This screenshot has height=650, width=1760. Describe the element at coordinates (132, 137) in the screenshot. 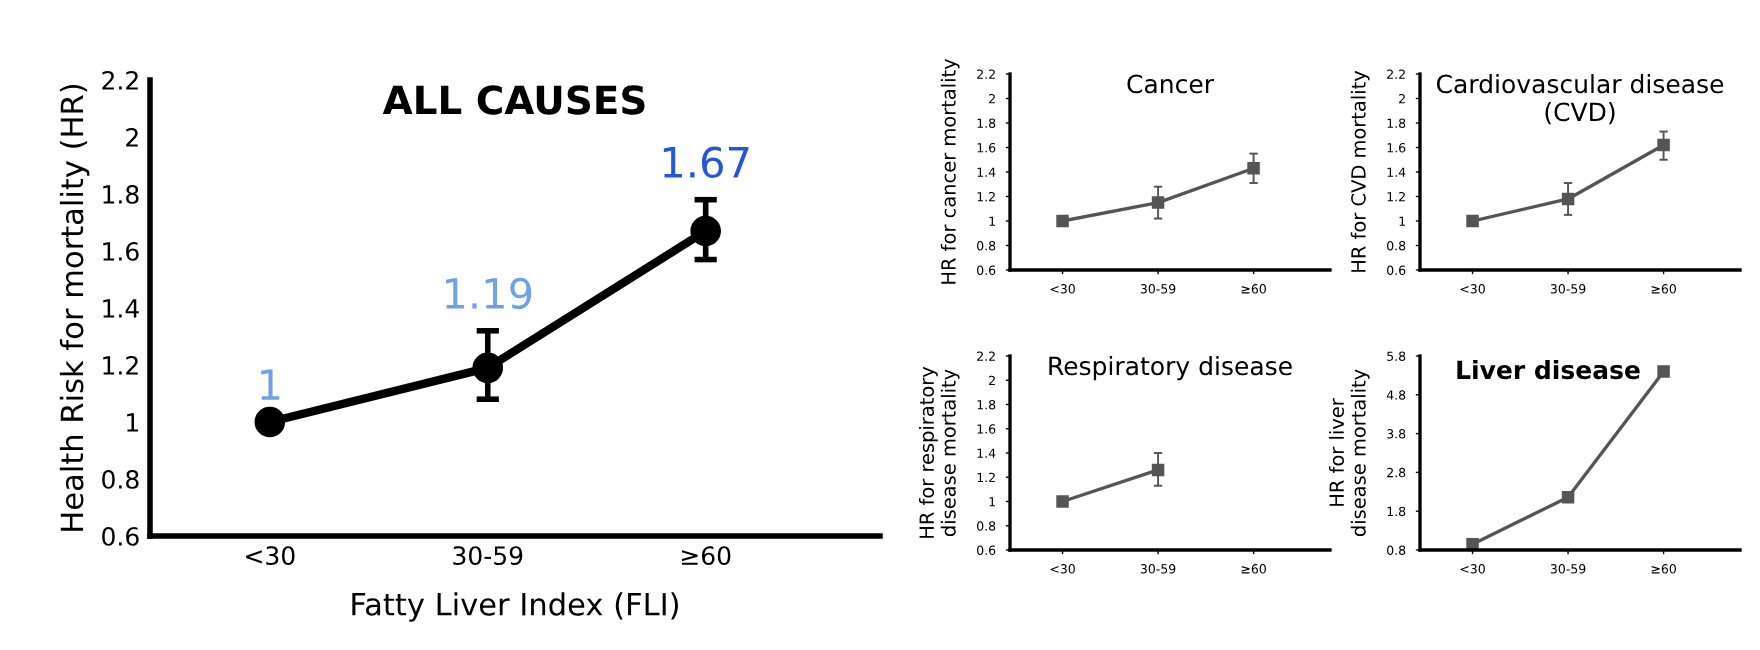

I see `y-tick-label: 2` at that location.